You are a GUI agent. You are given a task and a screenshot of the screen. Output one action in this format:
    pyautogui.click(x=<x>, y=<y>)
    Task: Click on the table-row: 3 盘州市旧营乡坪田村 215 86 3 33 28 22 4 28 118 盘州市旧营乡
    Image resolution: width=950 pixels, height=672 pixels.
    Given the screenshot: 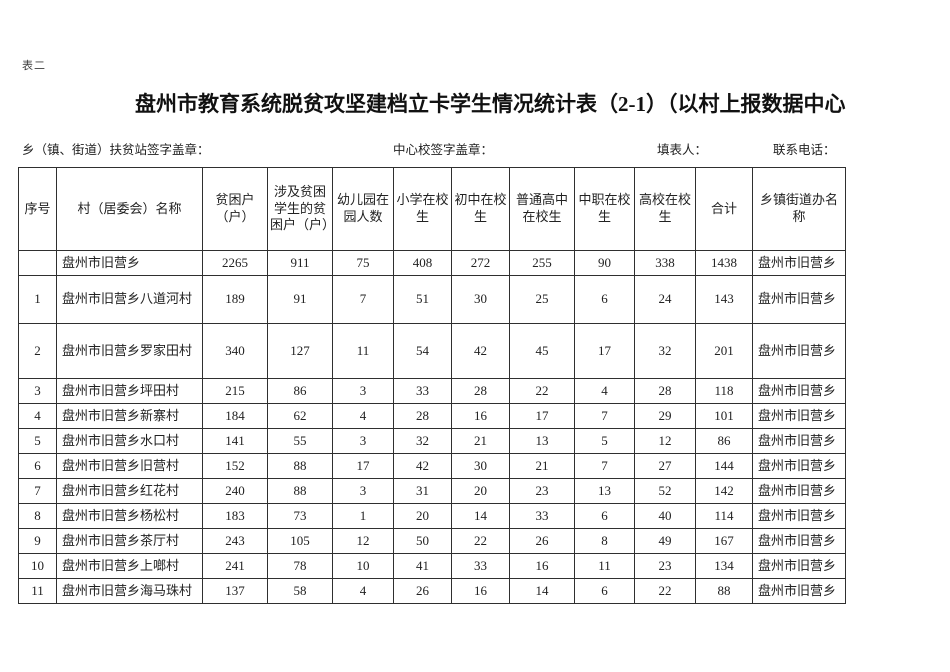 What is the action you would take?
    pyautogui.click(x=432, y=391)
    